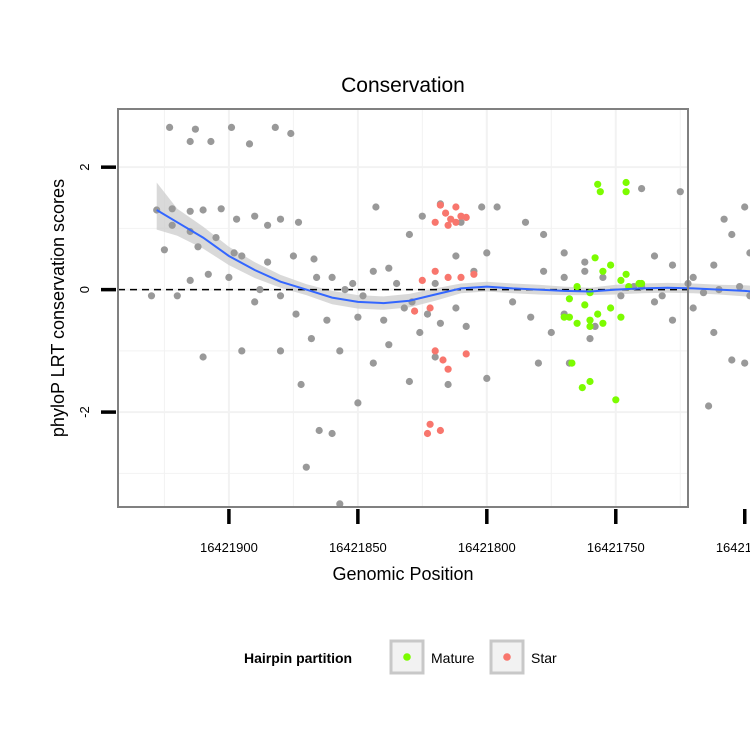  I want to click on y-axis-title: phyloP LRT conservation scores, so click(58, 308).